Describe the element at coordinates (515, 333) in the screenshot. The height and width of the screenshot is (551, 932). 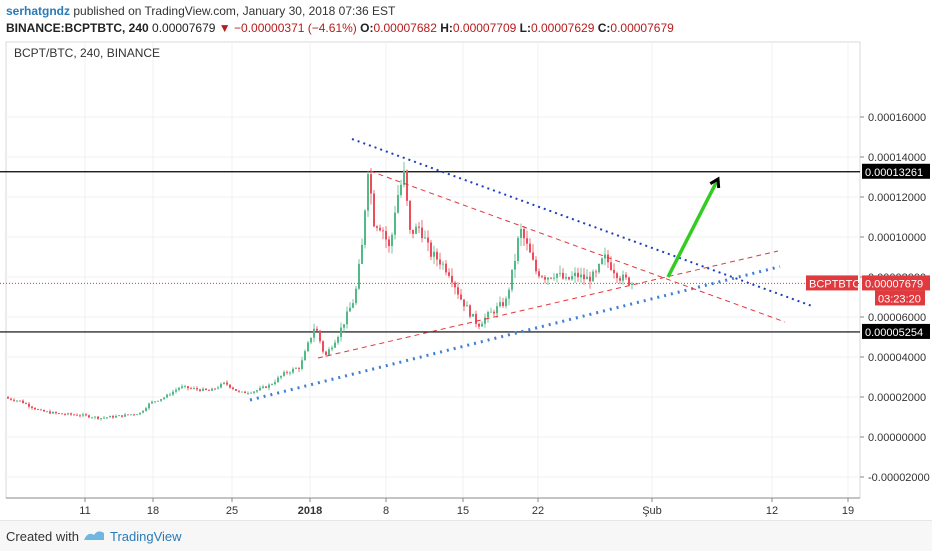
I see `support-trendline` at that location.